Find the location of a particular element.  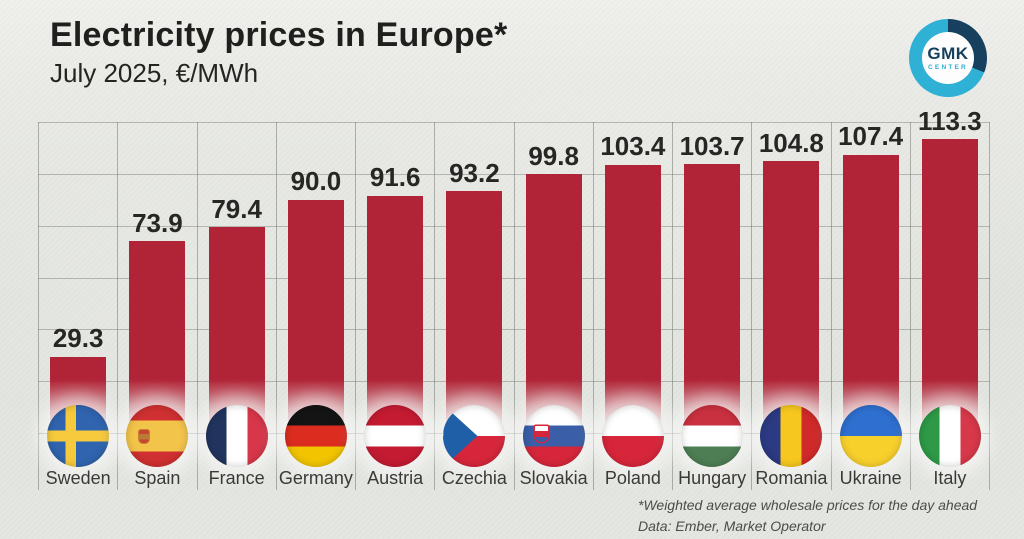

value-label-austria: 91.6 is located at coordinates (395, 177).